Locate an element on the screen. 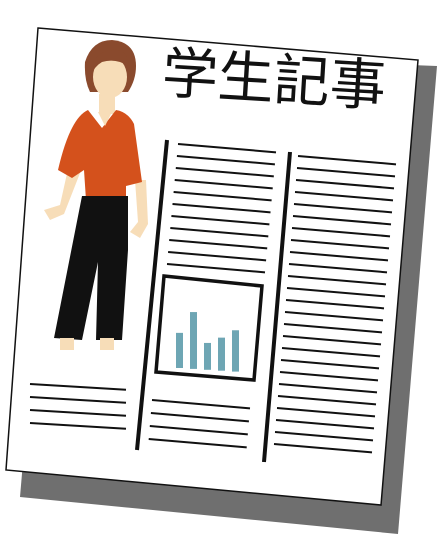  shirt-neckline is located at coordinates (105, 119).